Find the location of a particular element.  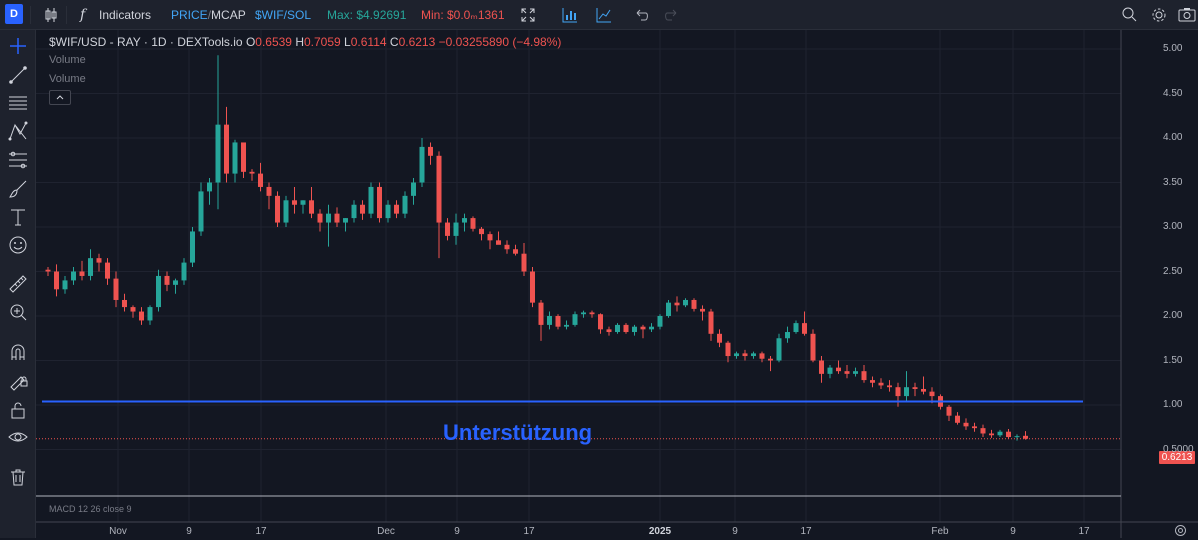

redo-icon is located at coordinates (672, 15).